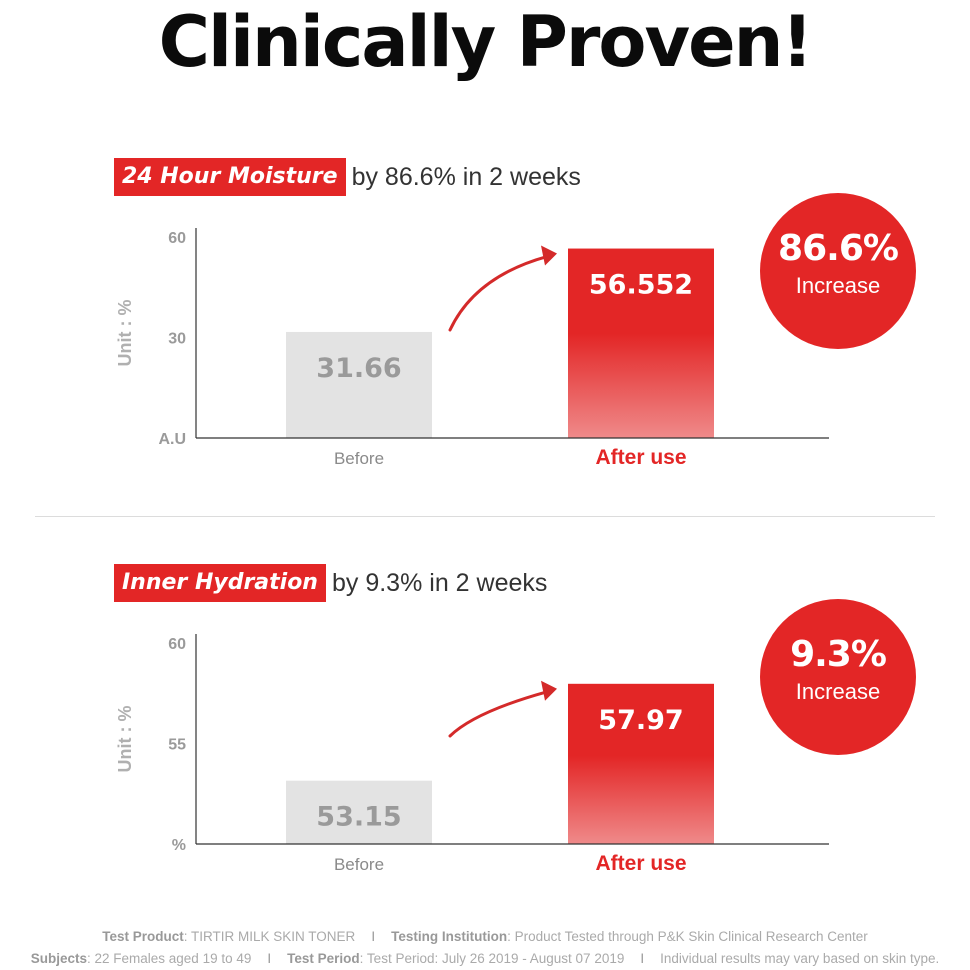 This screenshot has width=970, height=970. Describe the element at coordinates (323, 958) in the screenshot. I see `footer-period-label: Test Period` at that location.